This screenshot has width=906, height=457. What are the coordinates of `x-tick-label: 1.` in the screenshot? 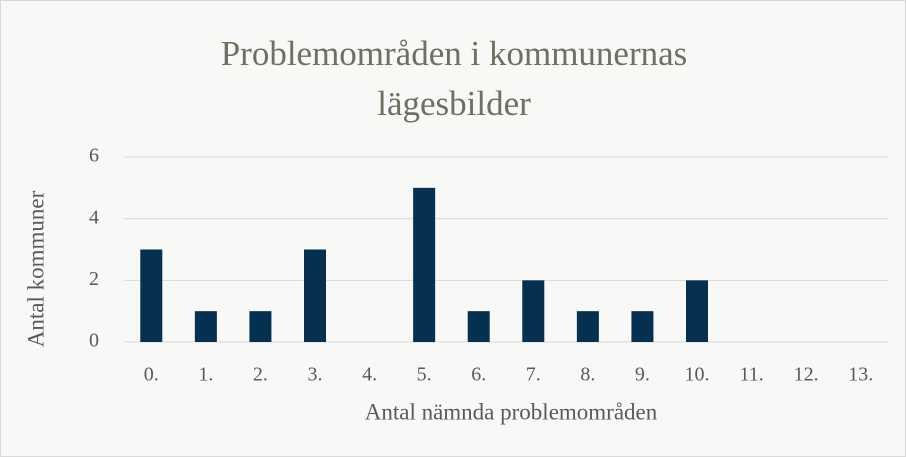 It's located at (205, 375).